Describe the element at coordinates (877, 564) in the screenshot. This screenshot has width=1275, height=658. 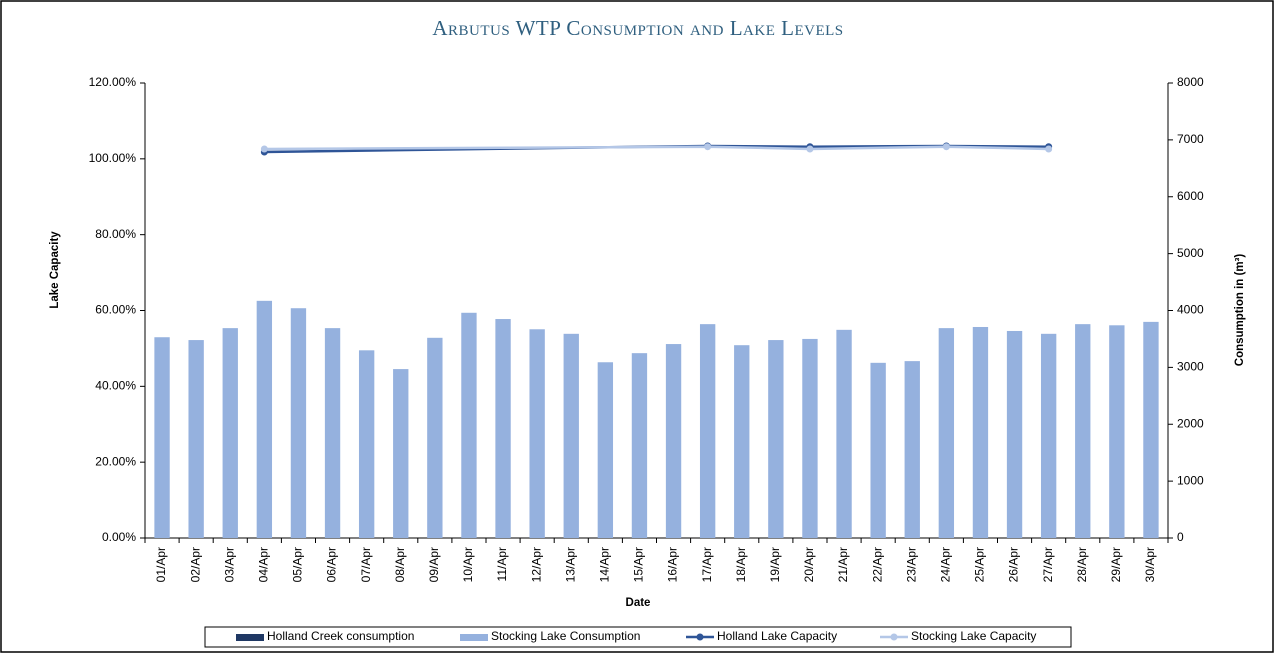
I see `x-tick-label: 22/Apr` at that location.